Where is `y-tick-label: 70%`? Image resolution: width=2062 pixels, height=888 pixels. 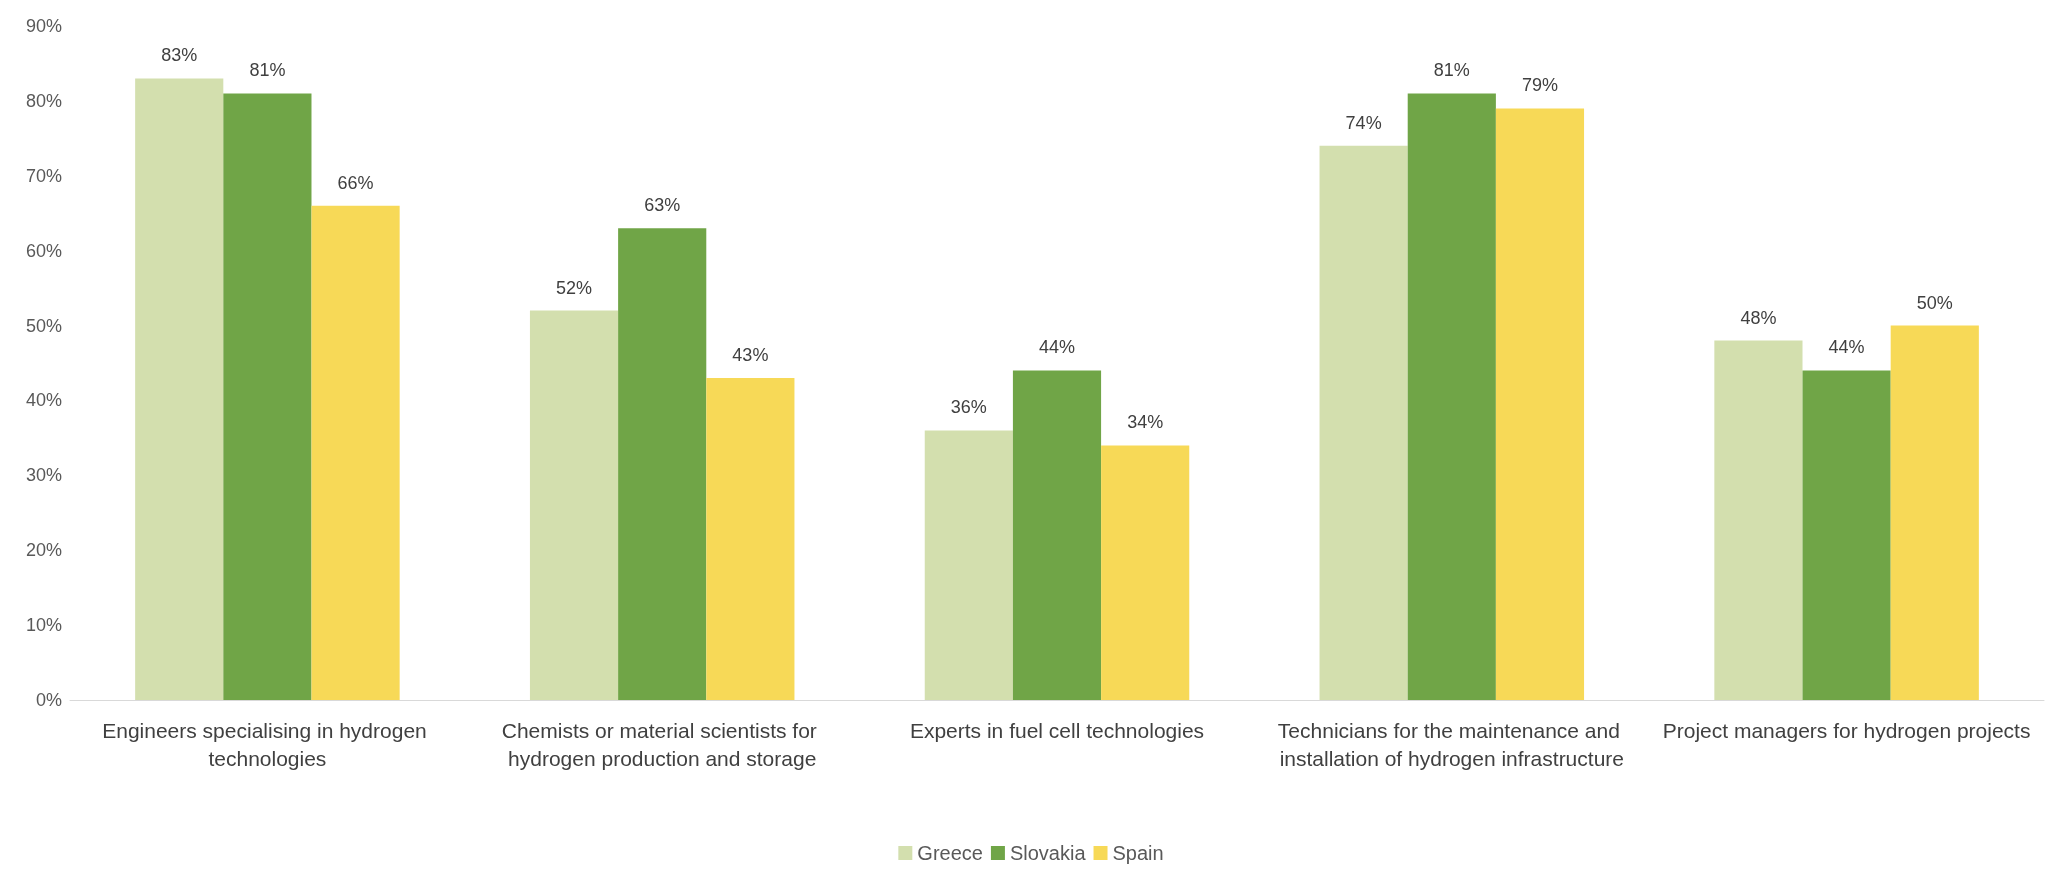 y-tick-label: 70% is located at coordinates (43, 175).